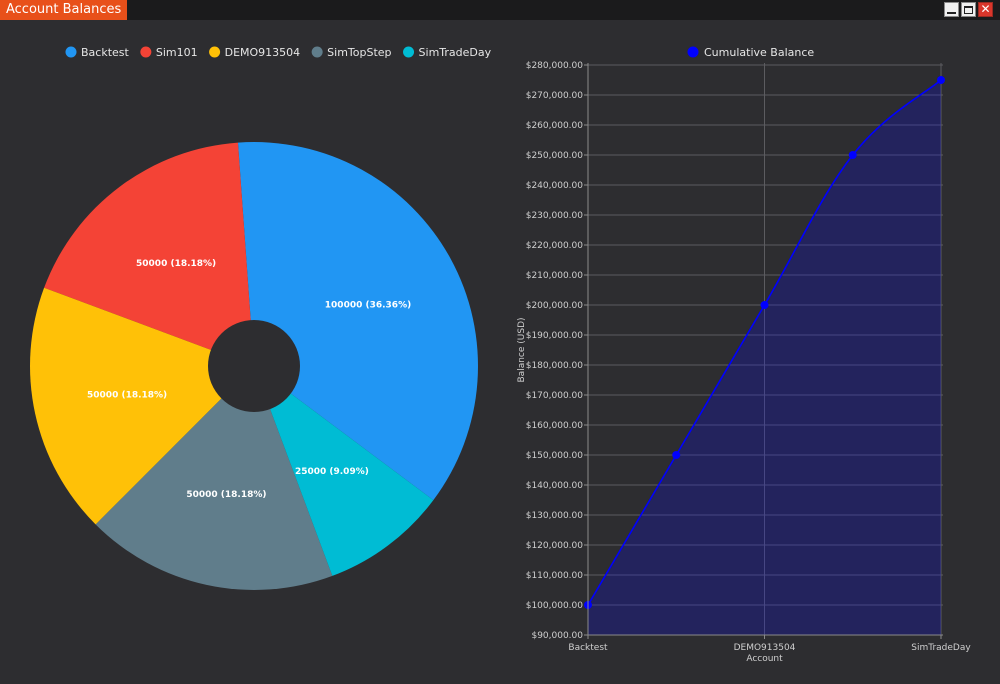 The width and height of the screenshot is (1000, 684). I want to click on legend-item-demo913504: DEMO913504, so click(254, 52).